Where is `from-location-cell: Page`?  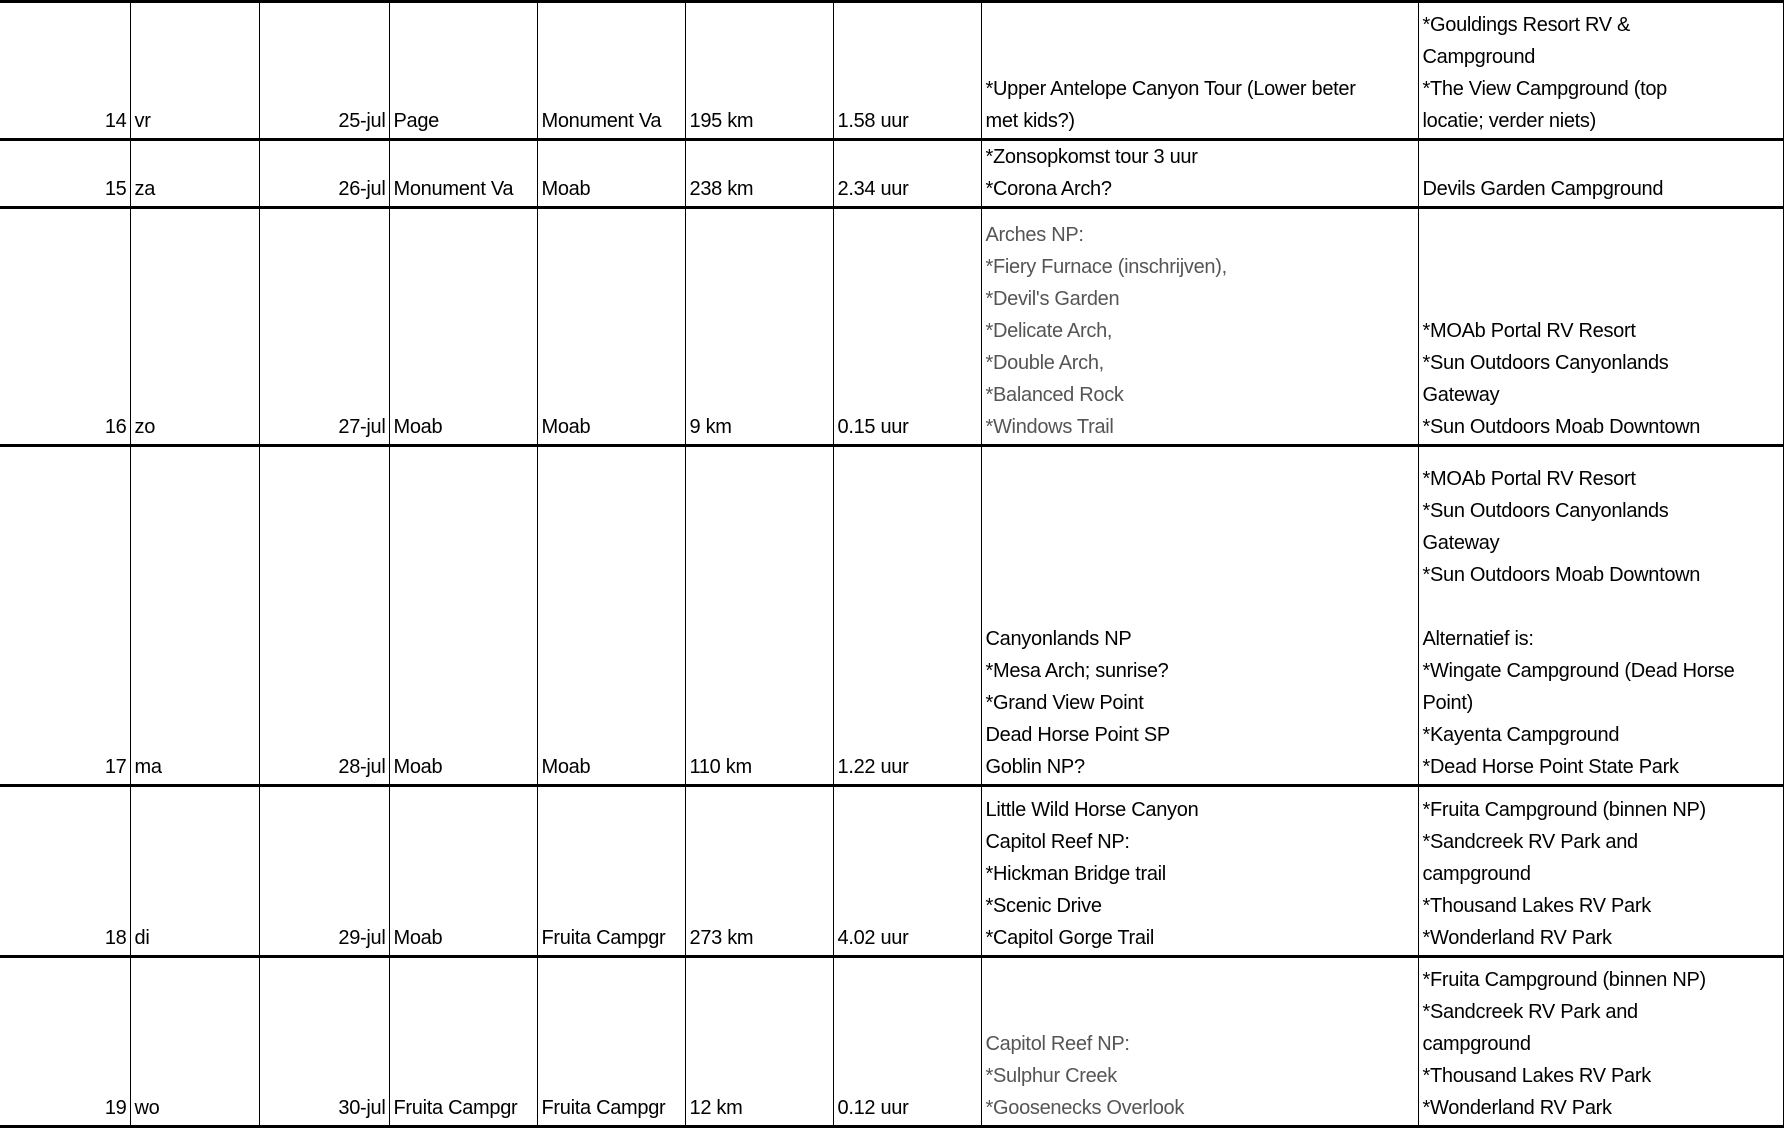
from-location-cell: Page is located at coordinates (463, 70).